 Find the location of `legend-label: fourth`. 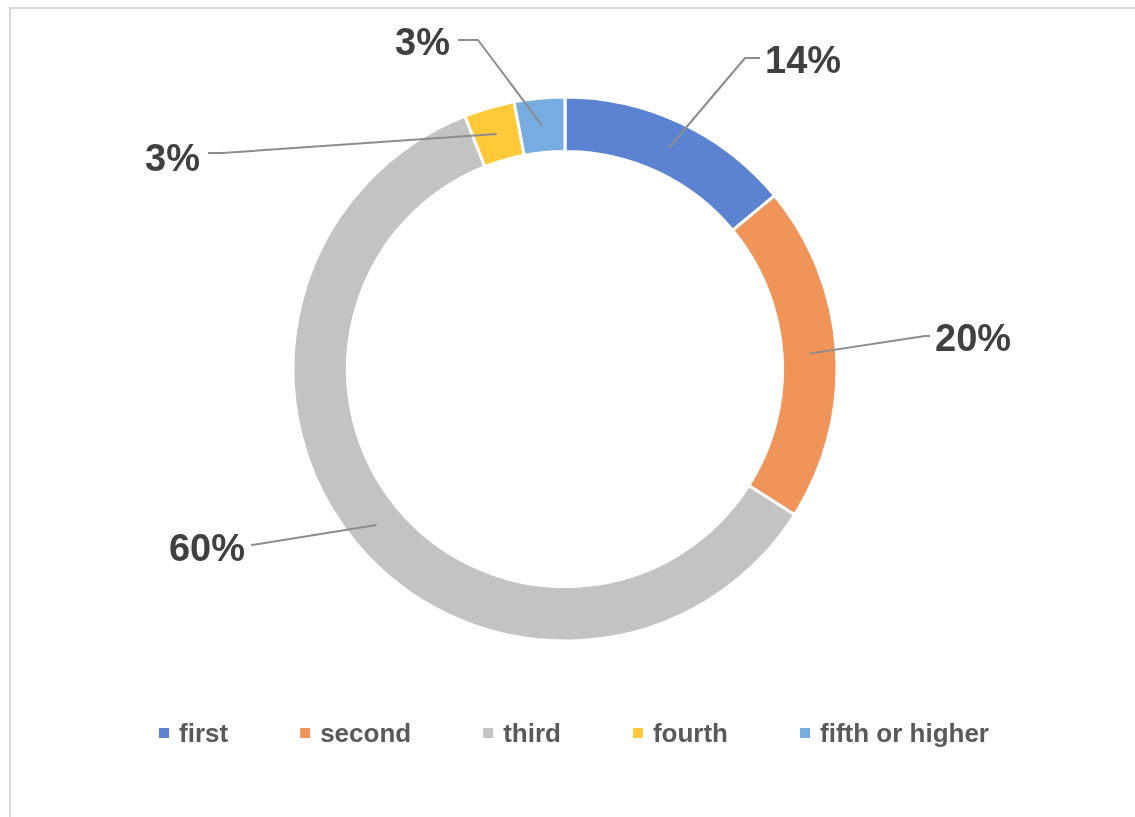

legend-label: fourth is located at coordinates (690, 733).